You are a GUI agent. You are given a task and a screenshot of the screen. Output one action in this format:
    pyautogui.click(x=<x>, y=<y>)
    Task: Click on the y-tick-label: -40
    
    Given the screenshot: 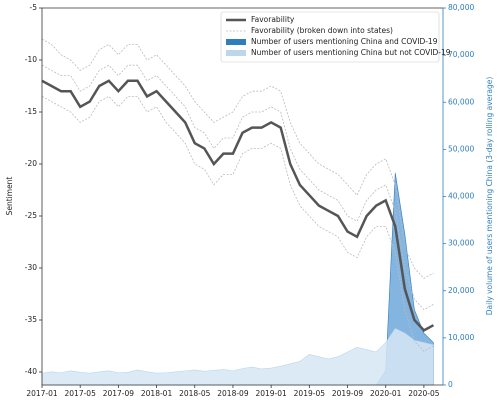 What is the action you would take?
    pyautogui.click(x=31, y=371)
    